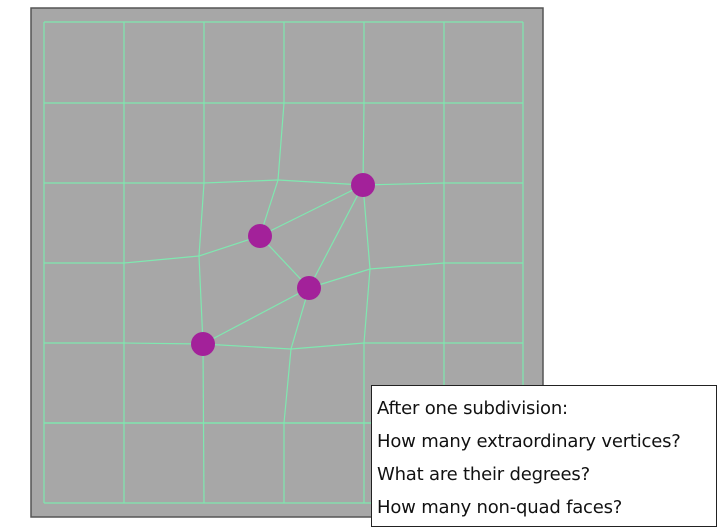 The height and width of the screenshot is (531, 720). Describe the element at coordinates (500, 507) in the screenshot. I see `question-non-quad-faces: How many non-quad faces?` at that location.